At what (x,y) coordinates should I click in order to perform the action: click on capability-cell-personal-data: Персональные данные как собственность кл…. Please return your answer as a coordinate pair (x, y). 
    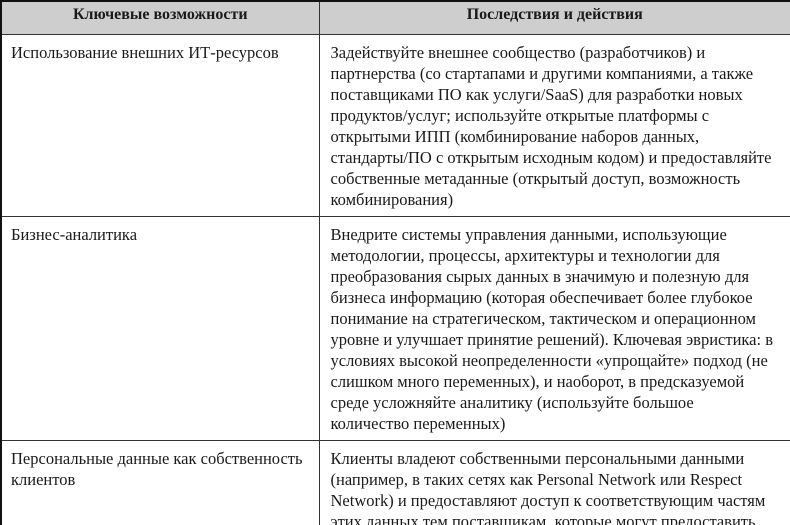
    Looking at the image, I should click on (160, 482).